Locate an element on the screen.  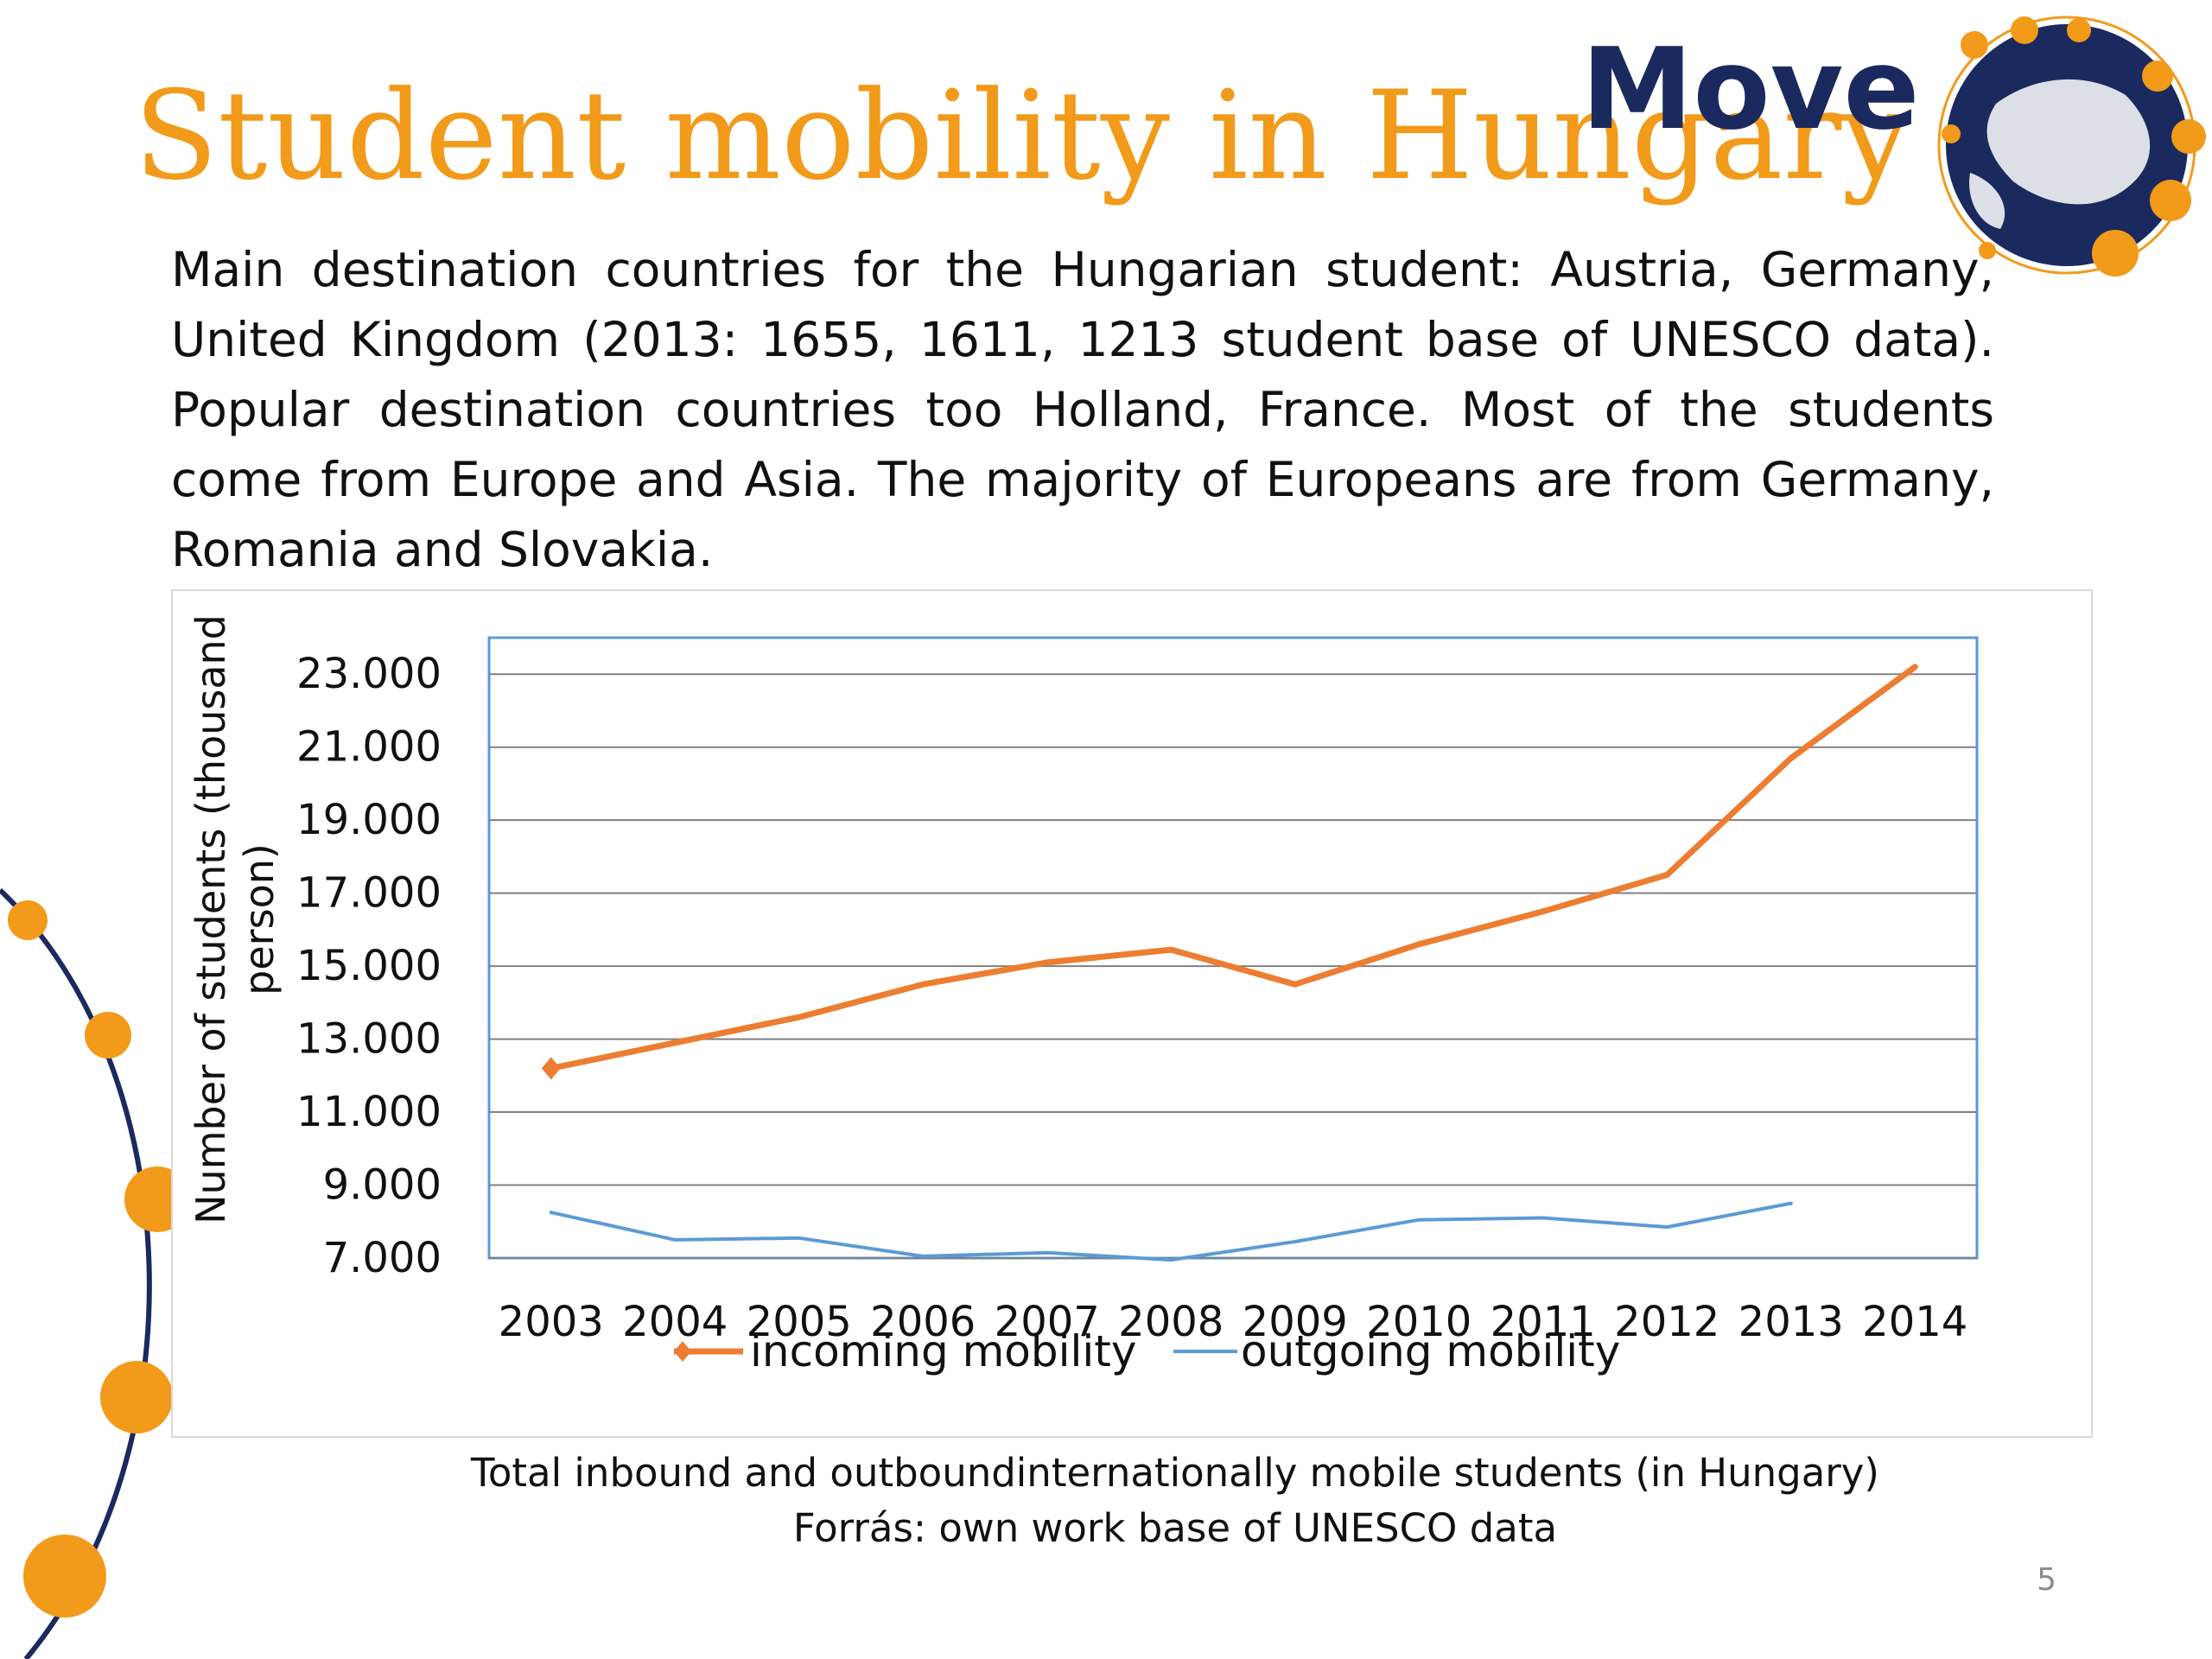
x-tick-label: 2003 is located at coordinates (551, 1322).